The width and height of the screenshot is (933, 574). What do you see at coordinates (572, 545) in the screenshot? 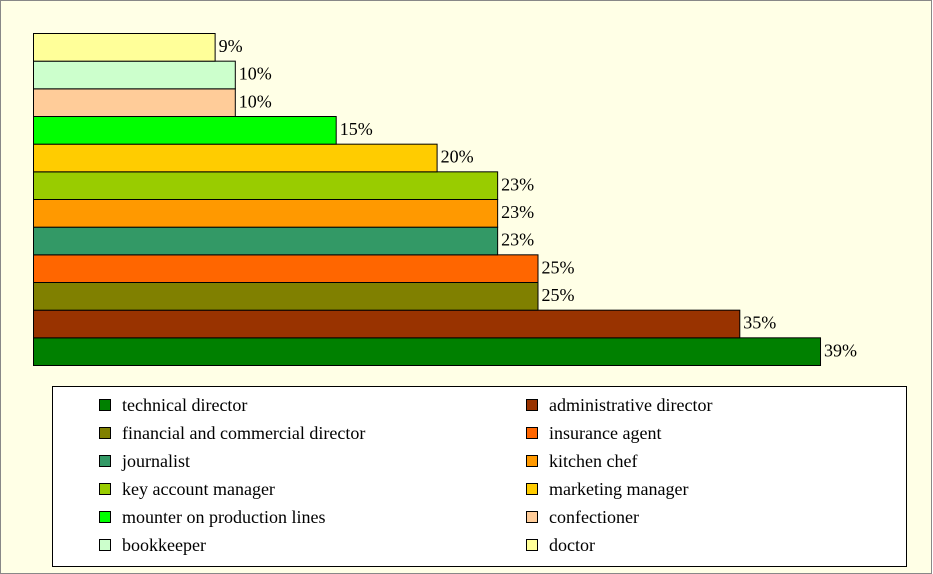
I see `legend-label: doctor` at bounding box center [572, 545].